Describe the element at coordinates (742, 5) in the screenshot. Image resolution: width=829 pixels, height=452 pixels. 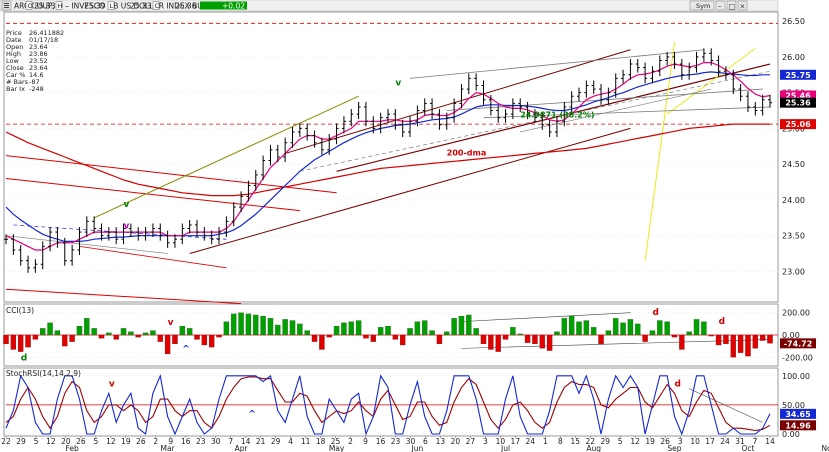
I see `close-button` at that location.